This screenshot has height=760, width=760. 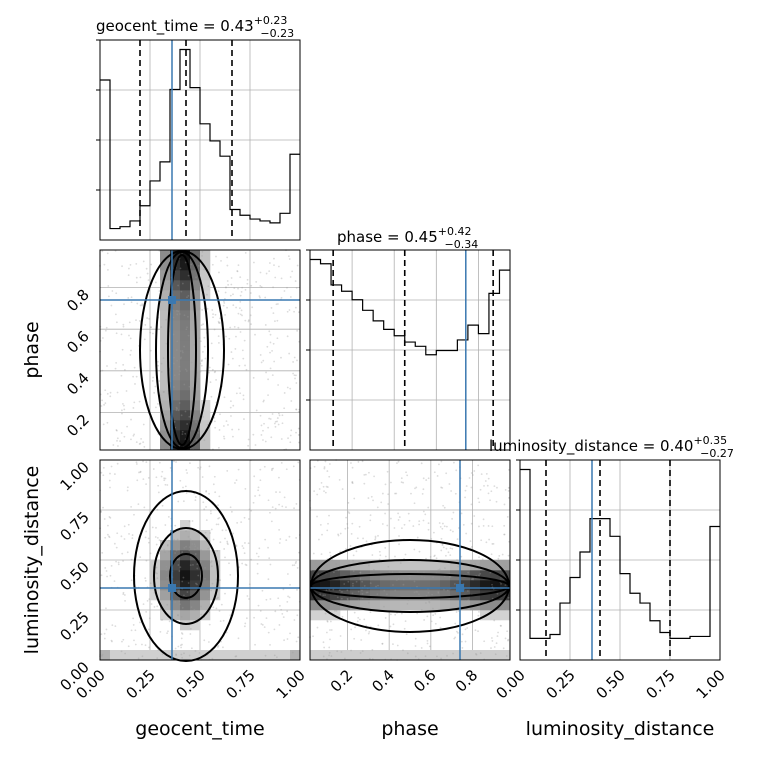 I want to click on title-phase: phase = 0.45+0.42 −0.34, so click(x=407, y=238).